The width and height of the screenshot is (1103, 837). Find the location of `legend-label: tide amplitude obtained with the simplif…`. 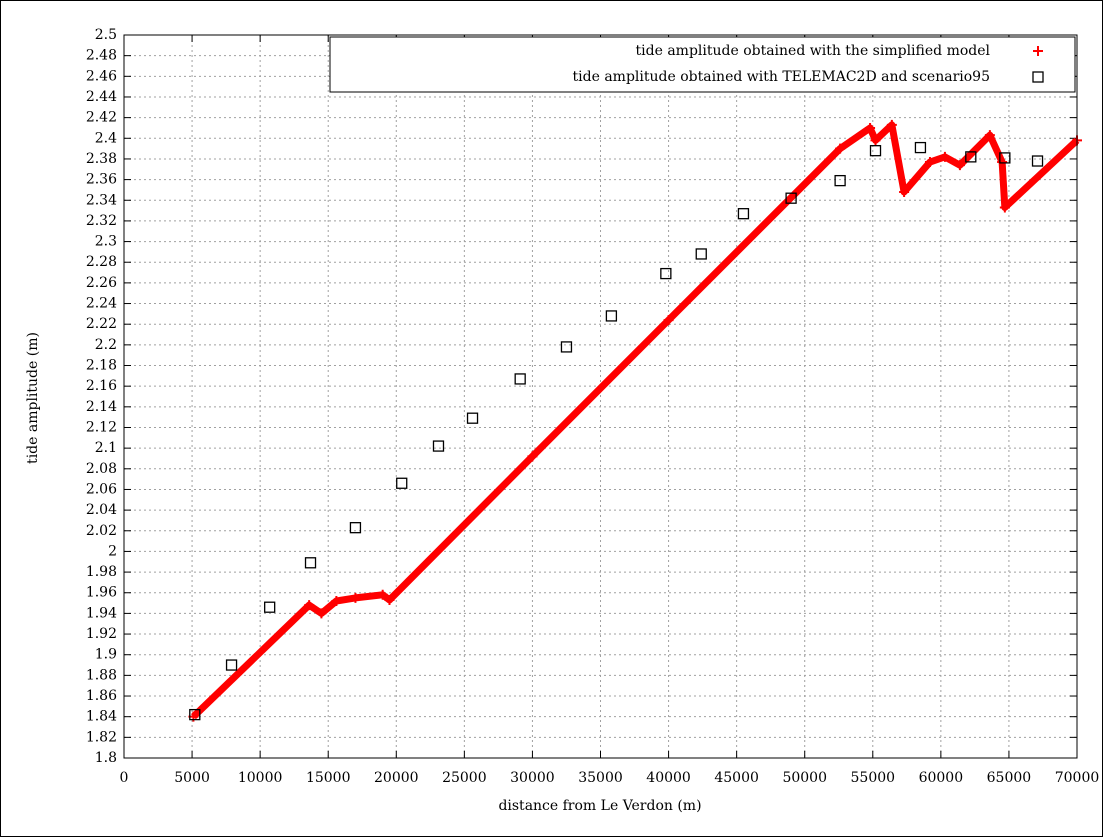

legend-label: tide amplitude obtained with the simplif… is located at coordinates (813, 51).